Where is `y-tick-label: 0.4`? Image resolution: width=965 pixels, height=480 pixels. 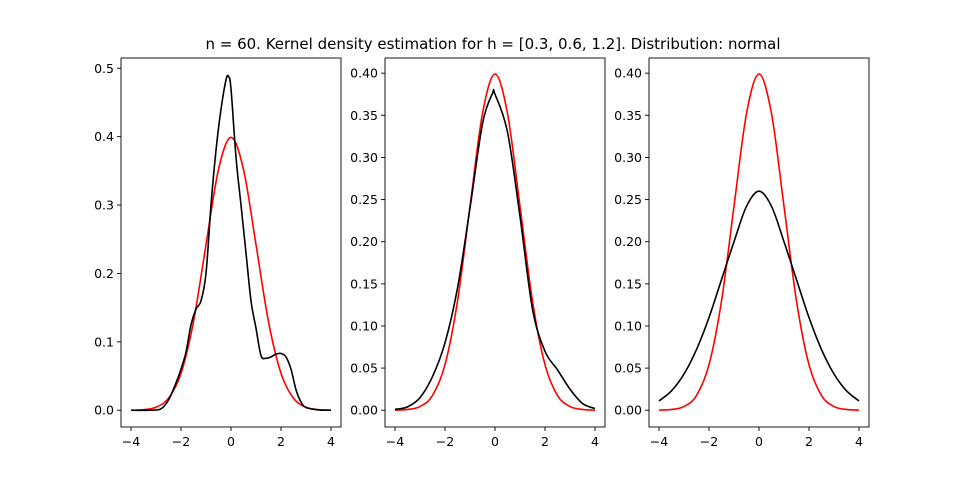
y-tick-label: 0.4 is located at coordinates (104, 136).